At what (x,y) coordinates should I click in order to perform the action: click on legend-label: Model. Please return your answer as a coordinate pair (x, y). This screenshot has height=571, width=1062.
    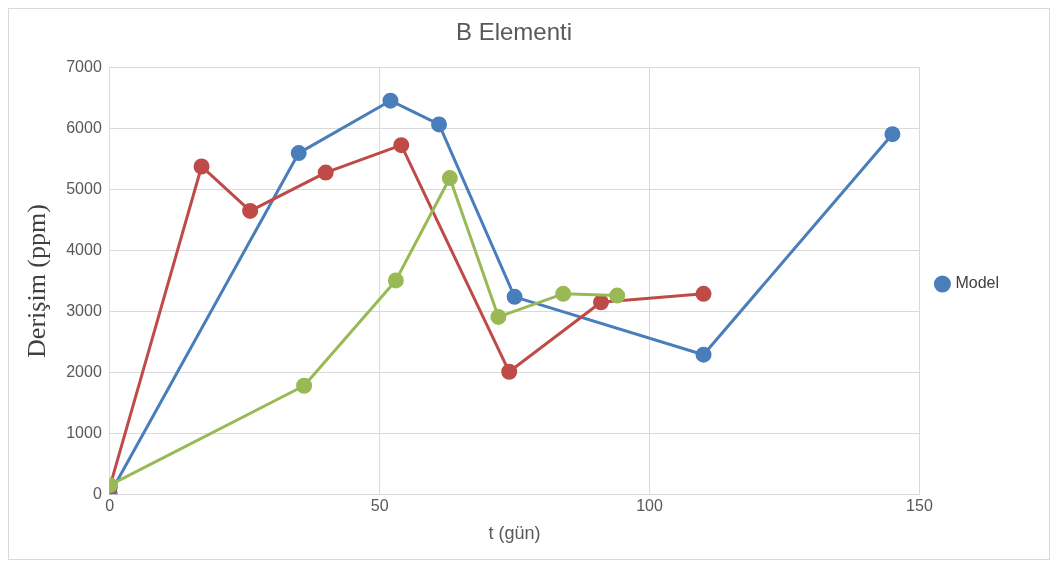
    Looking at the image, I should click on (977, 283).